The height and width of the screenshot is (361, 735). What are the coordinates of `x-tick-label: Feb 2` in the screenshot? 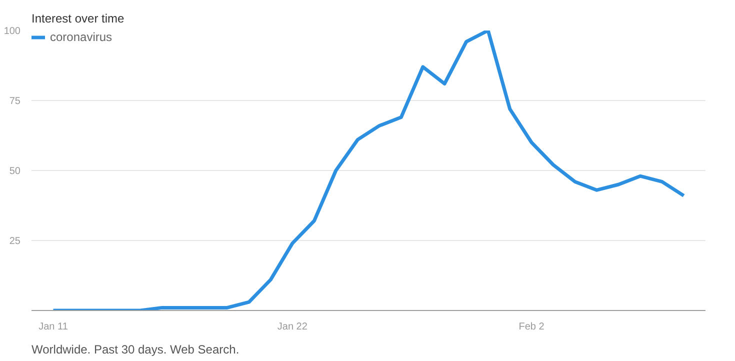 It's located at (531, 327).